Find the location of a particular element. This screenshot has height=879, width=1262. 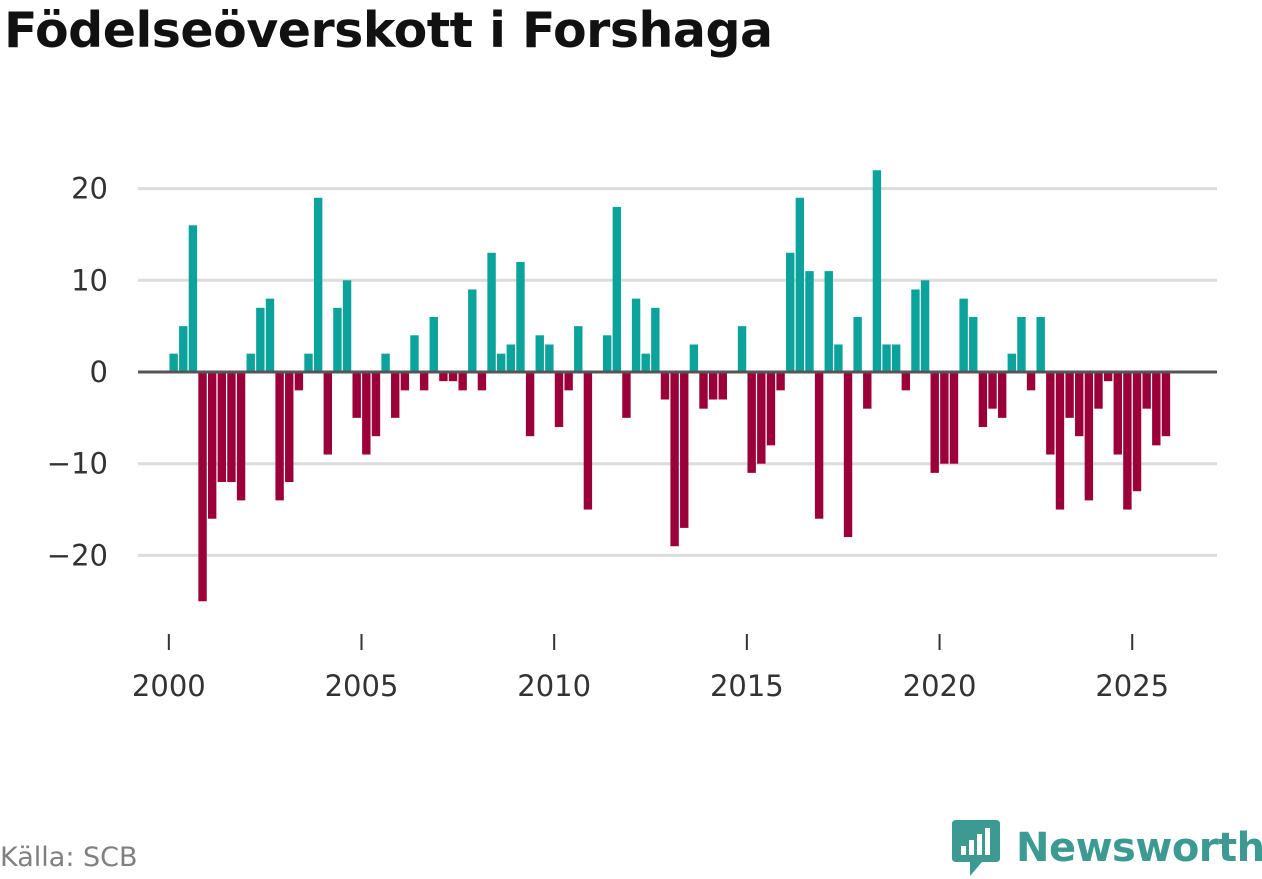

x-axis: 2000 2005 2010 2015 2020 2025 is located at coordinates (650, 668).